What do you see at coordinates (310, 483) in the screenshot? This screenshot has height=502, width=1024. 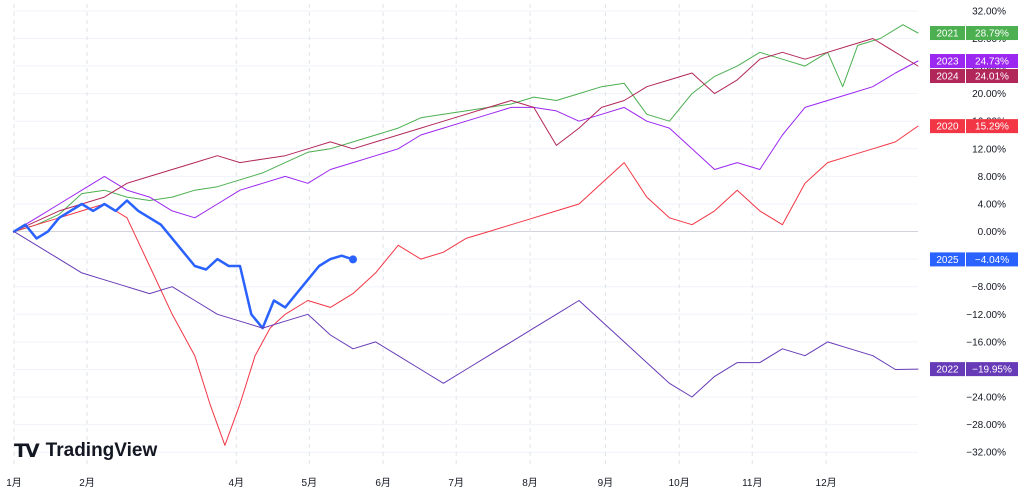 I see `x-tick-label: 5月` at bounding box center [310, 483].